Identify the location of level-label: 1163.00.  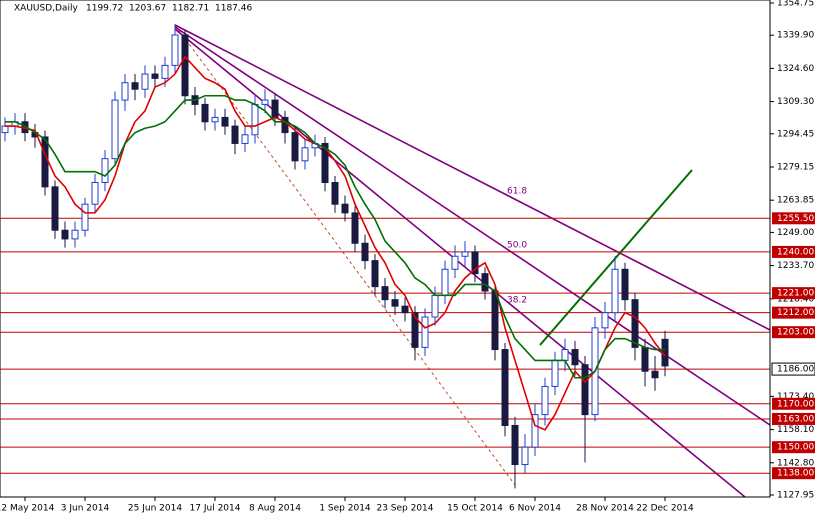
(795, 419).